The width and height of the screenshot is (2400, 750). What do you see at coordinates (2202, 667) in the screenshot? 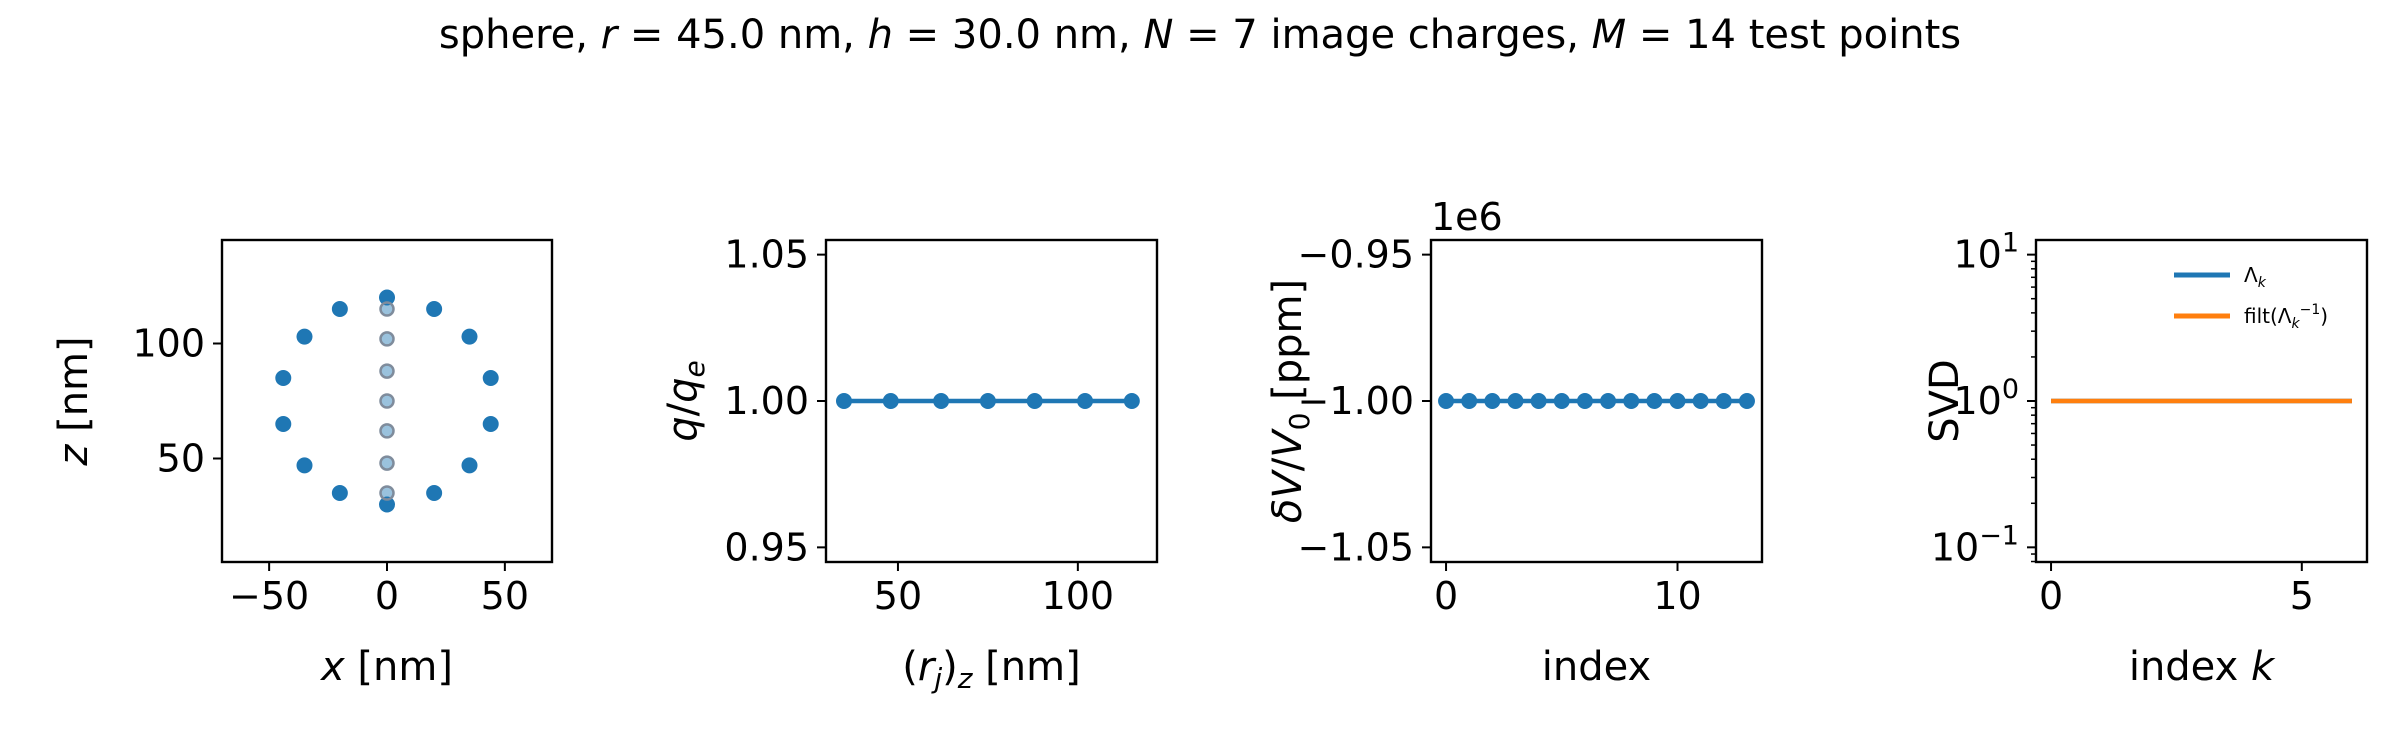
I see `panel-svd-xlabel: index k` at bounding box center [2202, 667].